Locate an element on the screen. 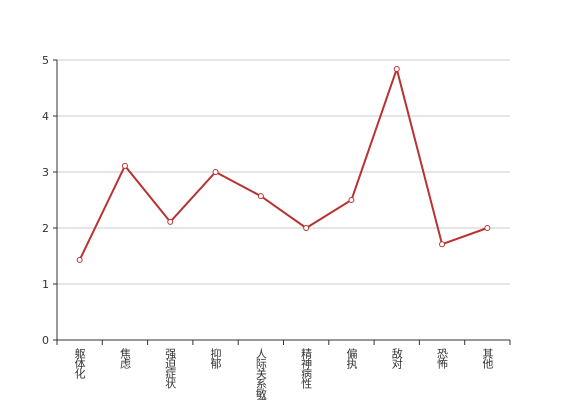 This screenshot has height=400, width=567. x-tick-label: 强迫症状 is located at coordinates (170, 368).